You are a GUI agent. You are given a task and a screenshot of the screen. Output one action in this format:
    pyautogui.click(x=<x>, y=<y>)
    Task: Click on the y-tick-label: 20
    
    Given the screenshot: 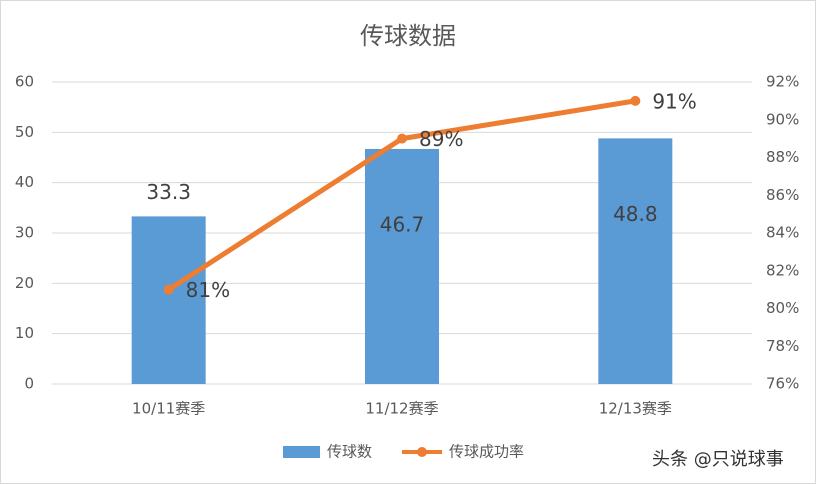 What is the action you would take?
    pyautogui.click(x=24, y=283)
    